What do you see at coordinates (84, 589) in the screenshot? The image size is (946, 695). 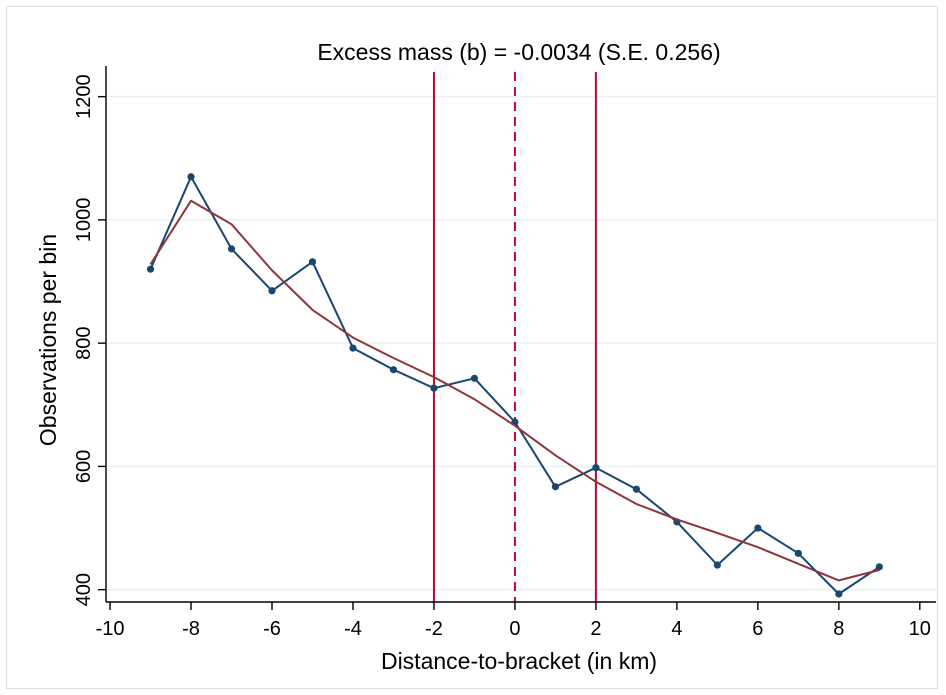 I see `y-tick-label: 400` at bounding box center [84, 589].